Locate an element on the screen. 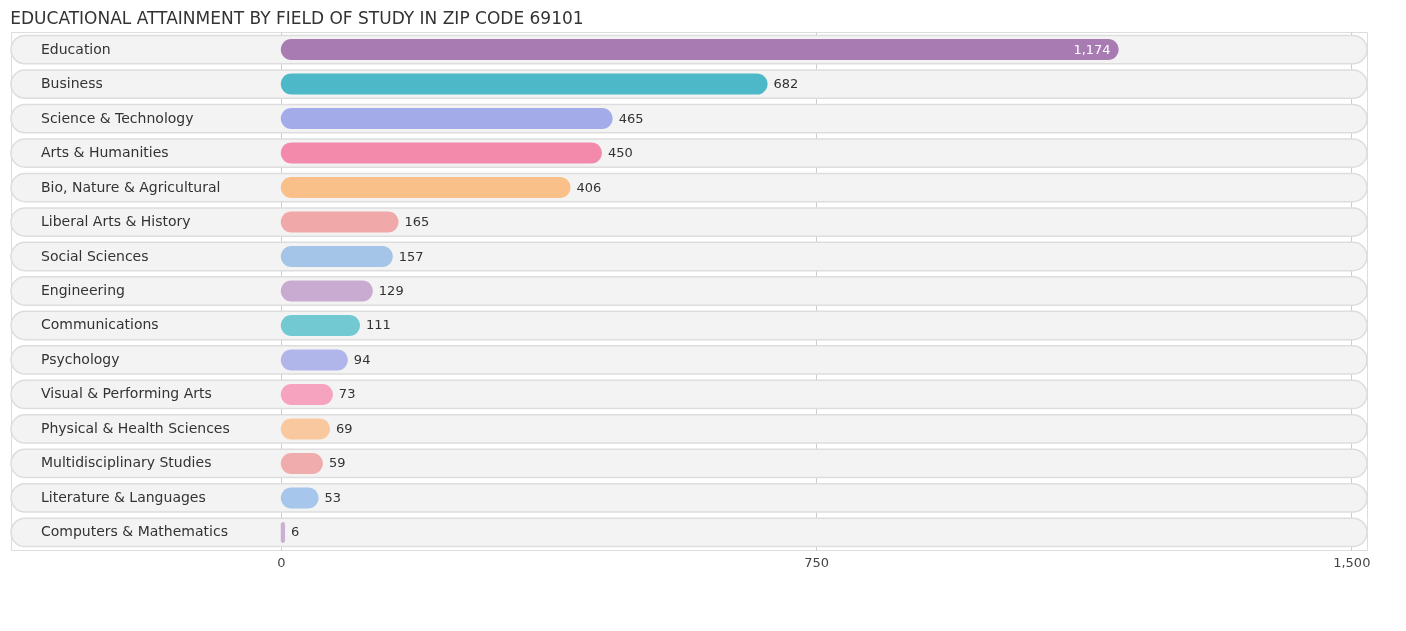 The image size is (1406, 631). data-label: 53 is located at coordinates (333, 497).